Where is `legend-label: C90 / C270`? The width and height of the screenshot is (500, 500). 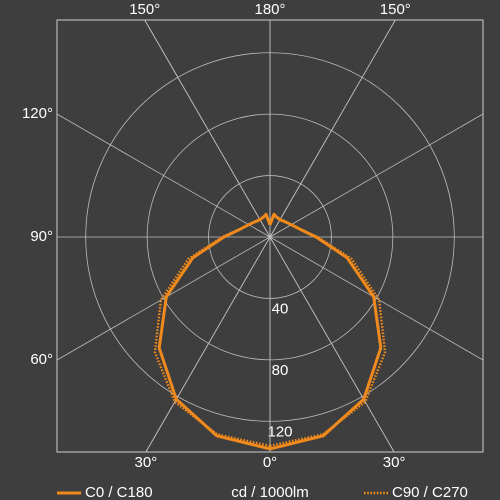
legend-label: C90 / C270 is located at coordinates (430, 492).